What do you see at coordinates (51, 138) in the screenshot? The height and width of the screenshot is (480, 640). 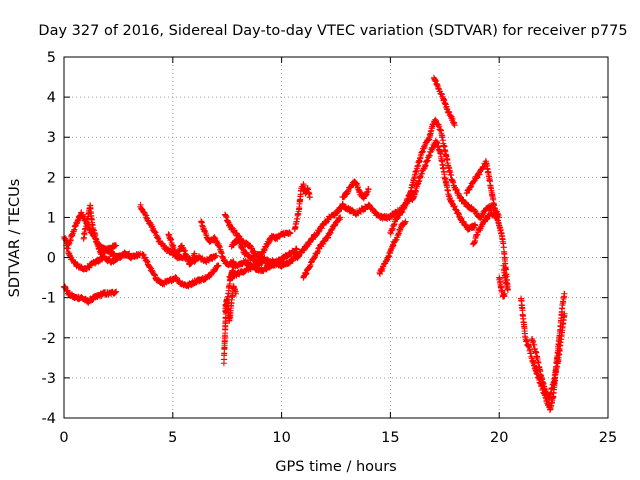 I see `y-tick-label: 3` at bounding box center [51, 138].